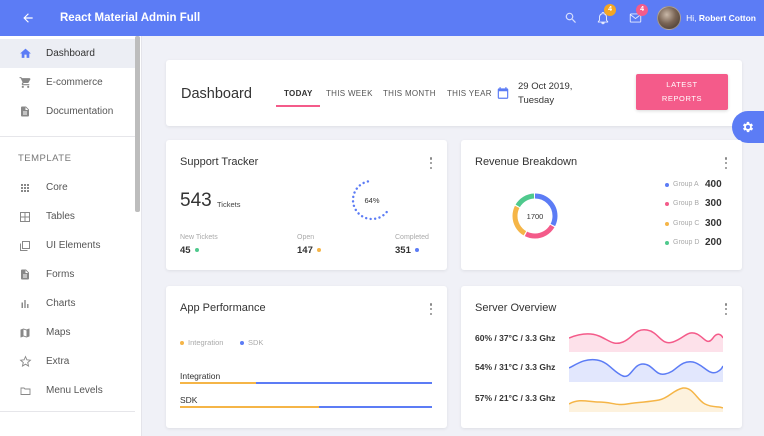 Image resolution: width=764 pixels, height=436 pixels. Describe the element at coordinates (407, 250) in the screenshot. I see `stat-completed-value: 351` at that location.